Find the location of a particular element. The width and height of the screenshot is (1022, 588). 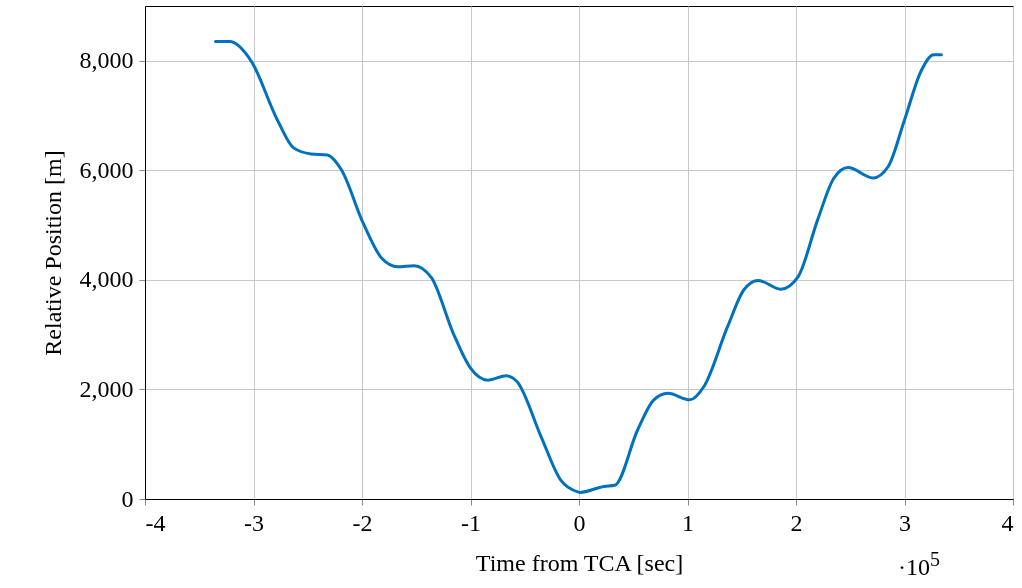

x-tick-label: 1 is located at coordinates (688, 522).